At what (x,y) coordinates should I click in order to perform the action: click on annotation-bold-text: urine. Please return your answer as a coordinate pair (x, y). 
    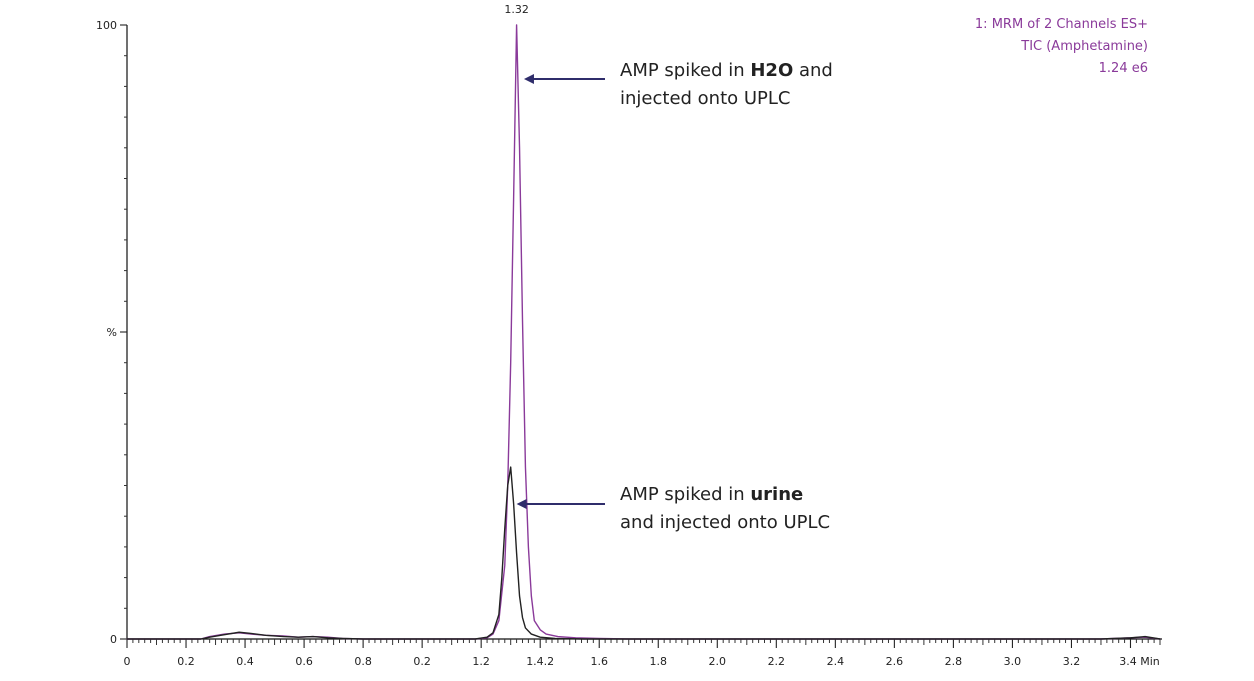
    Looking at the image, I should click on (776, 494).